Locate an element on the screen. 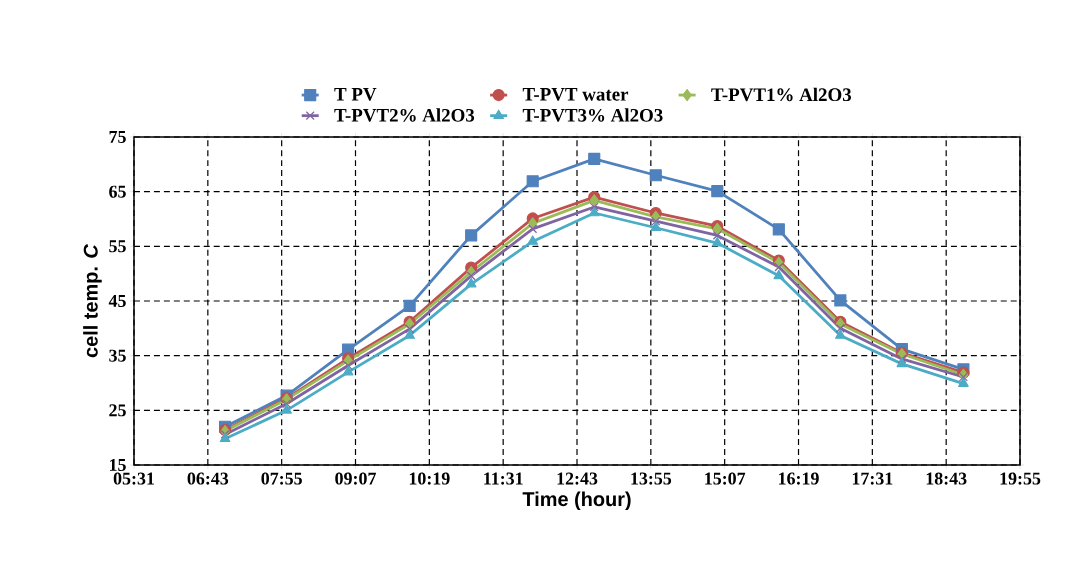 The height and width of the screenshot is (586, 1075). x-tick-label: 13:55 is located at coordinates (651, 478).